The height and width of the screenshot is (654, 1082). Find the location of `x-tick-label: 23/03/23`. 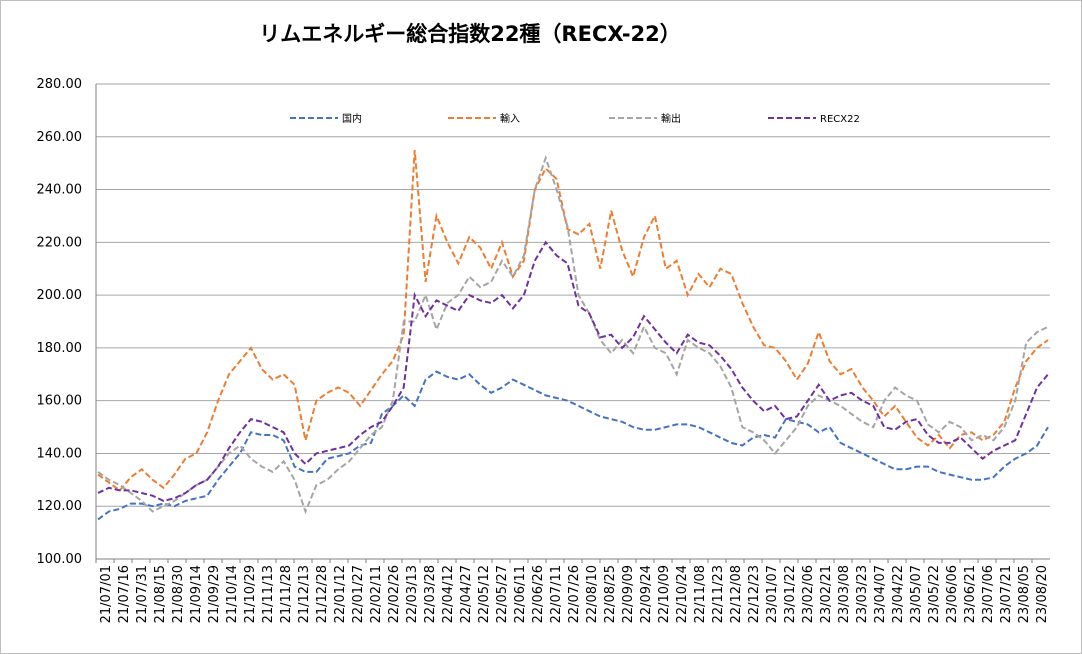

x-tick-label: 23/03/23 is located at coordinates (862, 594).